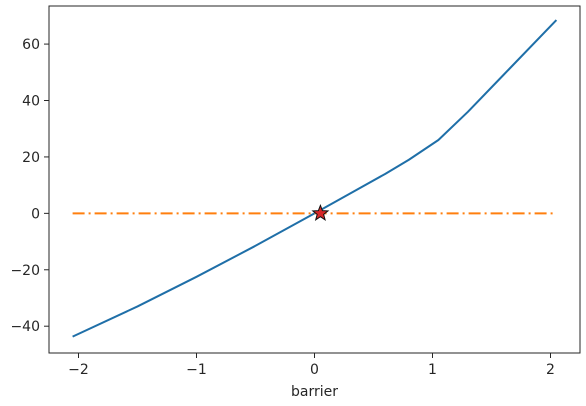 The image size is (586, 406). What do you see at coordinates (29, 186) in the screenshot?
I see `y-axis: −40 −20 0 20 40 60` at bounding box center [29, 186].